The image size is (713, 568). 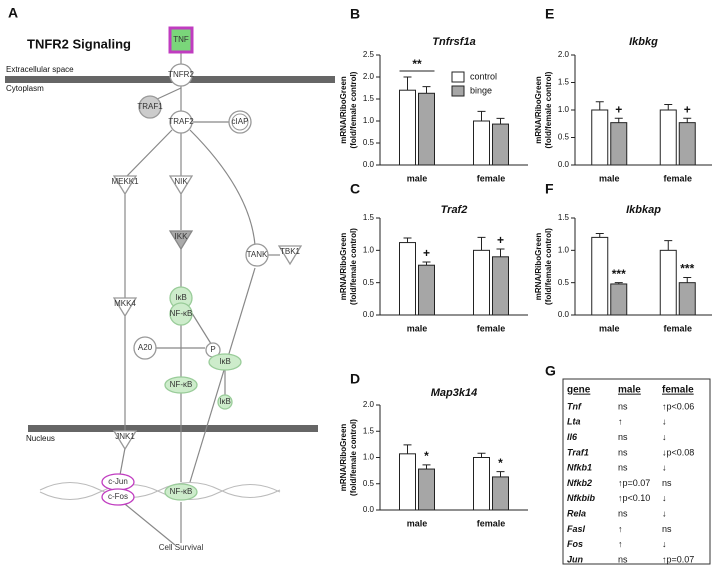 What do you see at coordinates (290, 251) in the screenshot?
I see `node-label: TBK1` at bounding box center [290, 251].